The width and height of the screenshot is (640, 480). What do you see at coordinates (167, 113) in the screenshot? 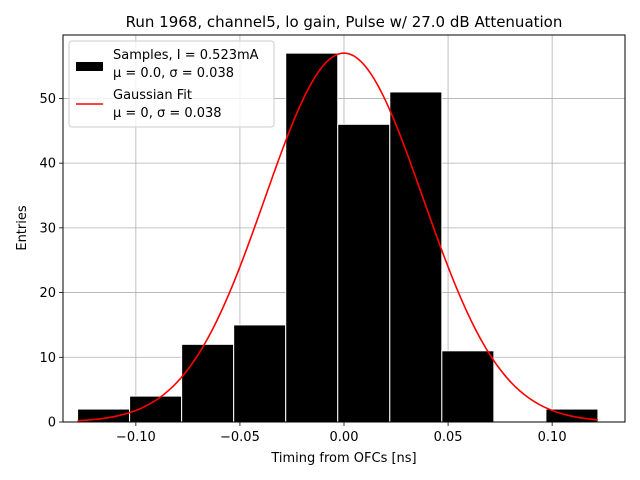
I see `legend-fit-stats: μ = 0, σ = 0.038` at bounding box center [167, 113].